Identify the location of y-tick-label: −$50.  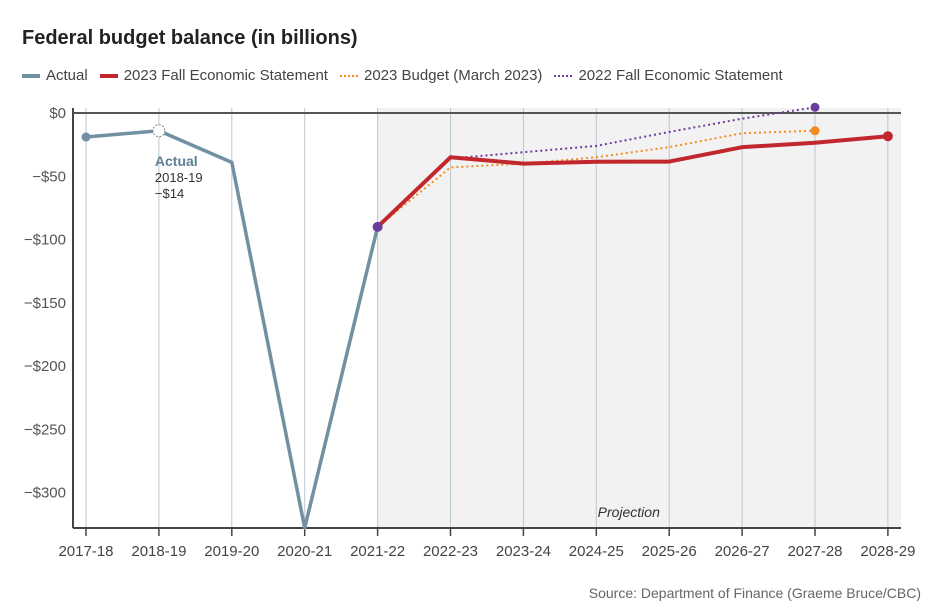
(49, 176).